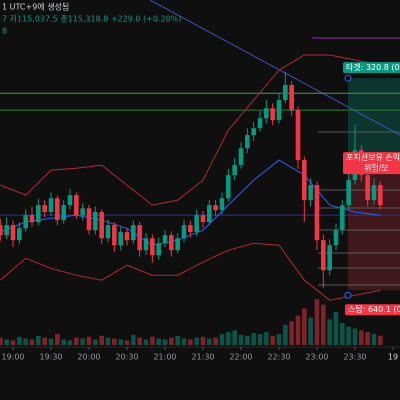  I want to click on stop-label: 스탑: 640.1 (0.55%), so click(374, 309).